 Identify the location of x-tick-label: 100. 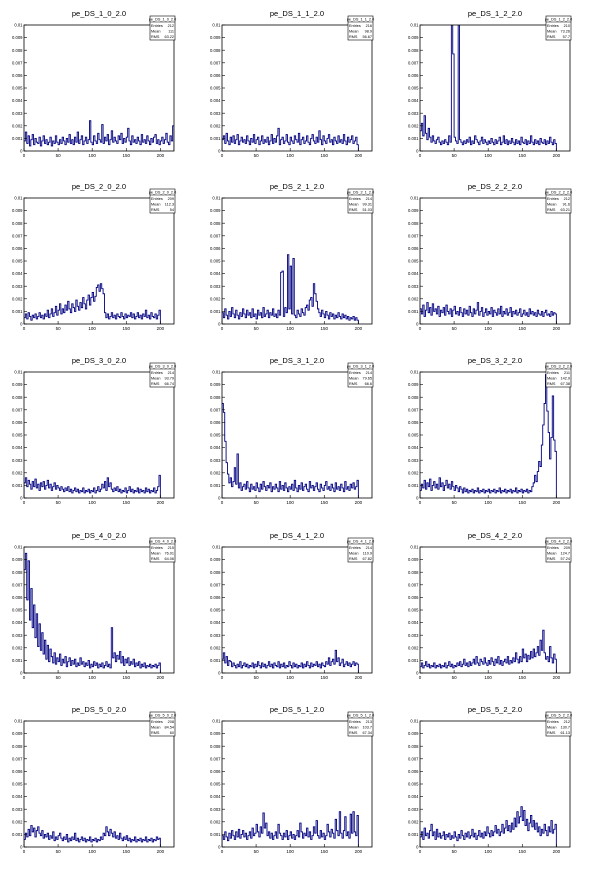
(92, 851).